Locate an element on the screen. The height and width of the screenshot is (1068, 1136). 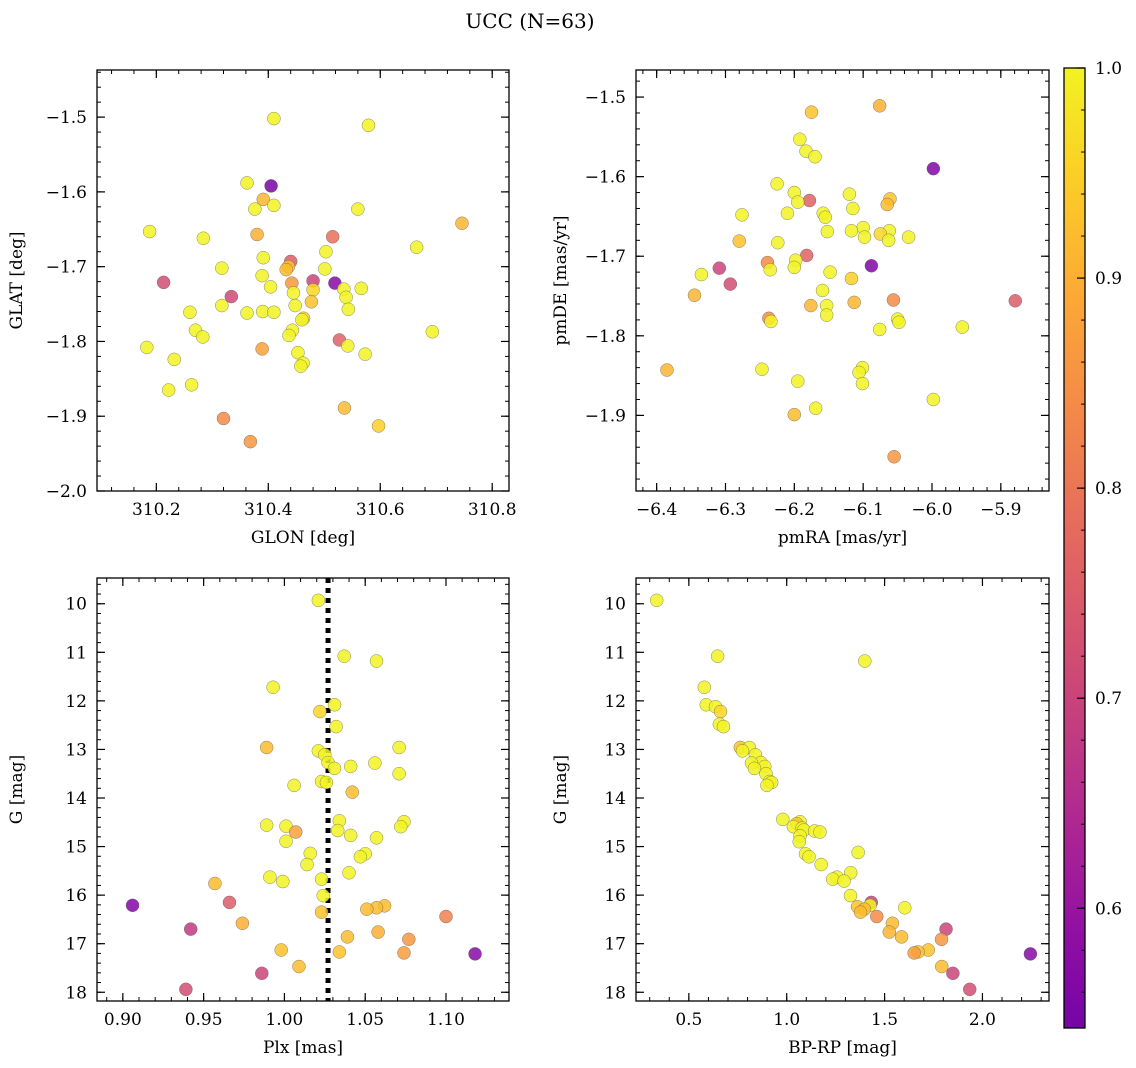
y-axis-label: GLAT [deg] is located at coordinates (17, 280).